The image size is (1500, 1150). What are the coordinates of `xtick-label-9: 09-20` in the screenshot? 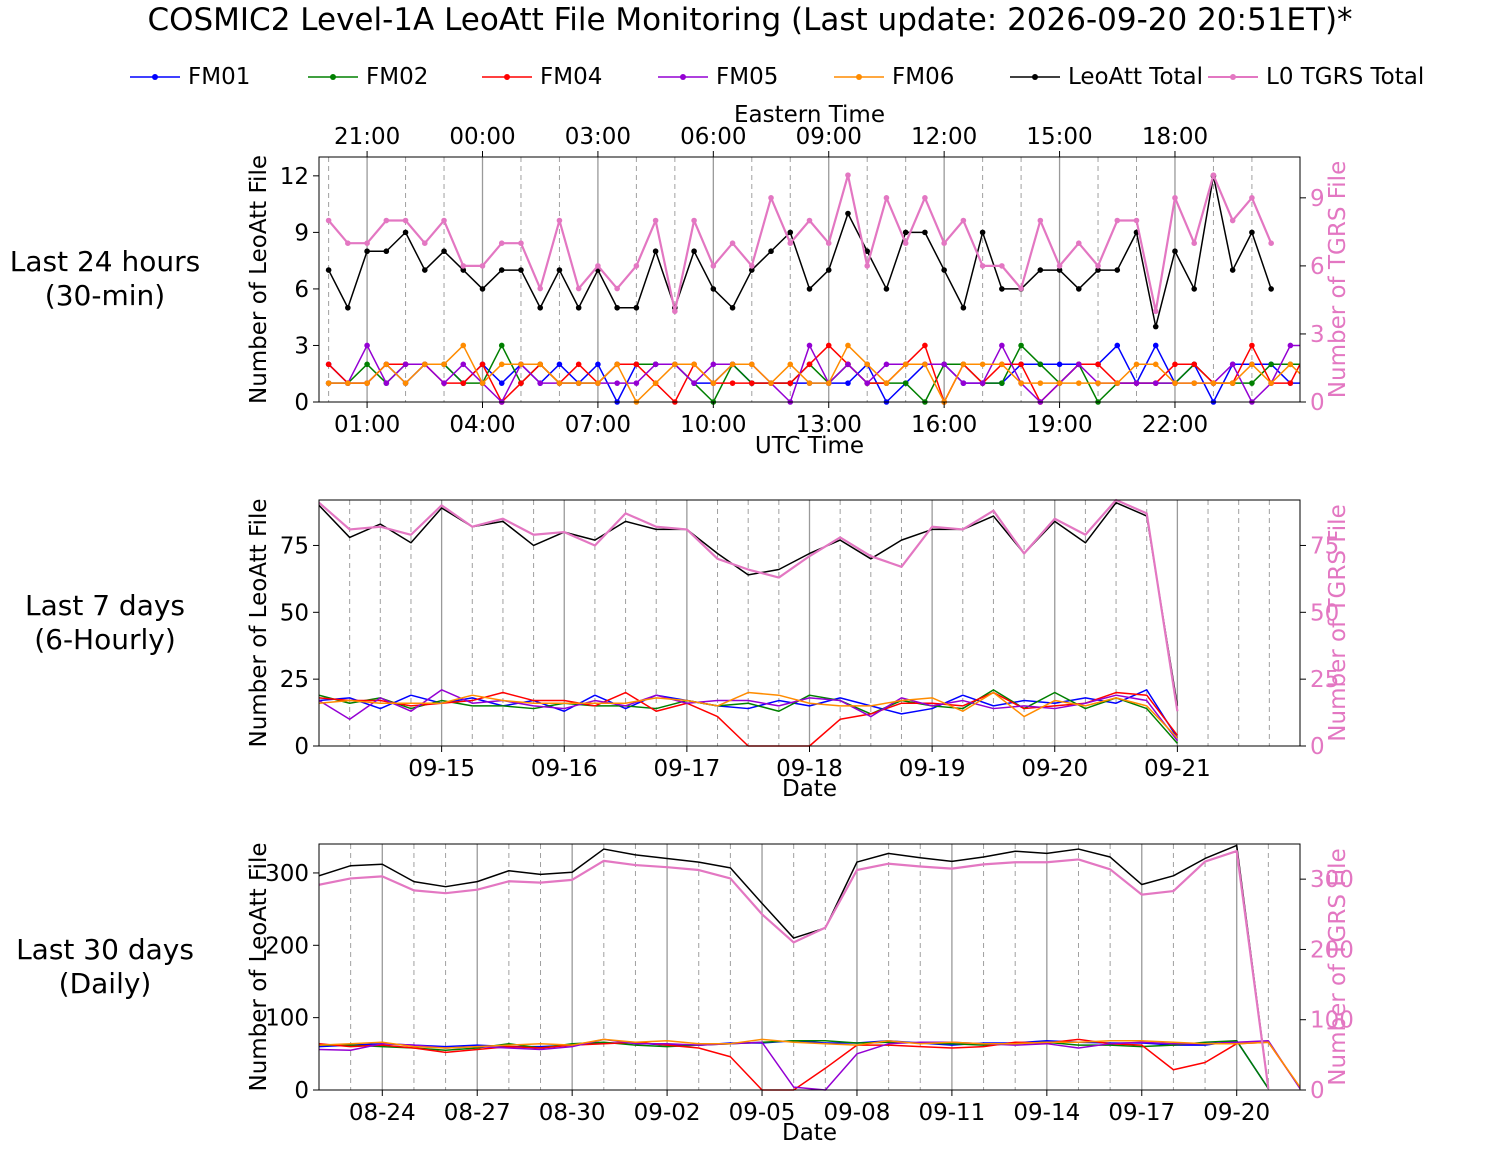 It's located at (1236, 1113).